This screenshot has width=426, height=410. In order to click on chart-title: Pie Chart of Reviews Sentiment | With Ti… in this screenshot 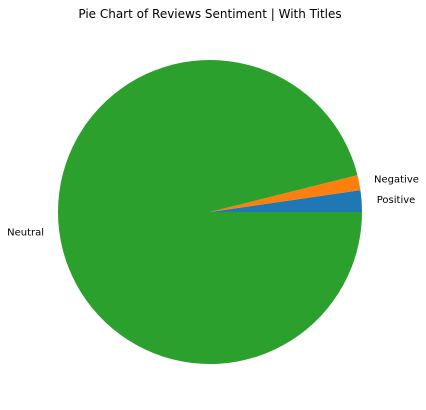, I will do `click(209, 14)`.